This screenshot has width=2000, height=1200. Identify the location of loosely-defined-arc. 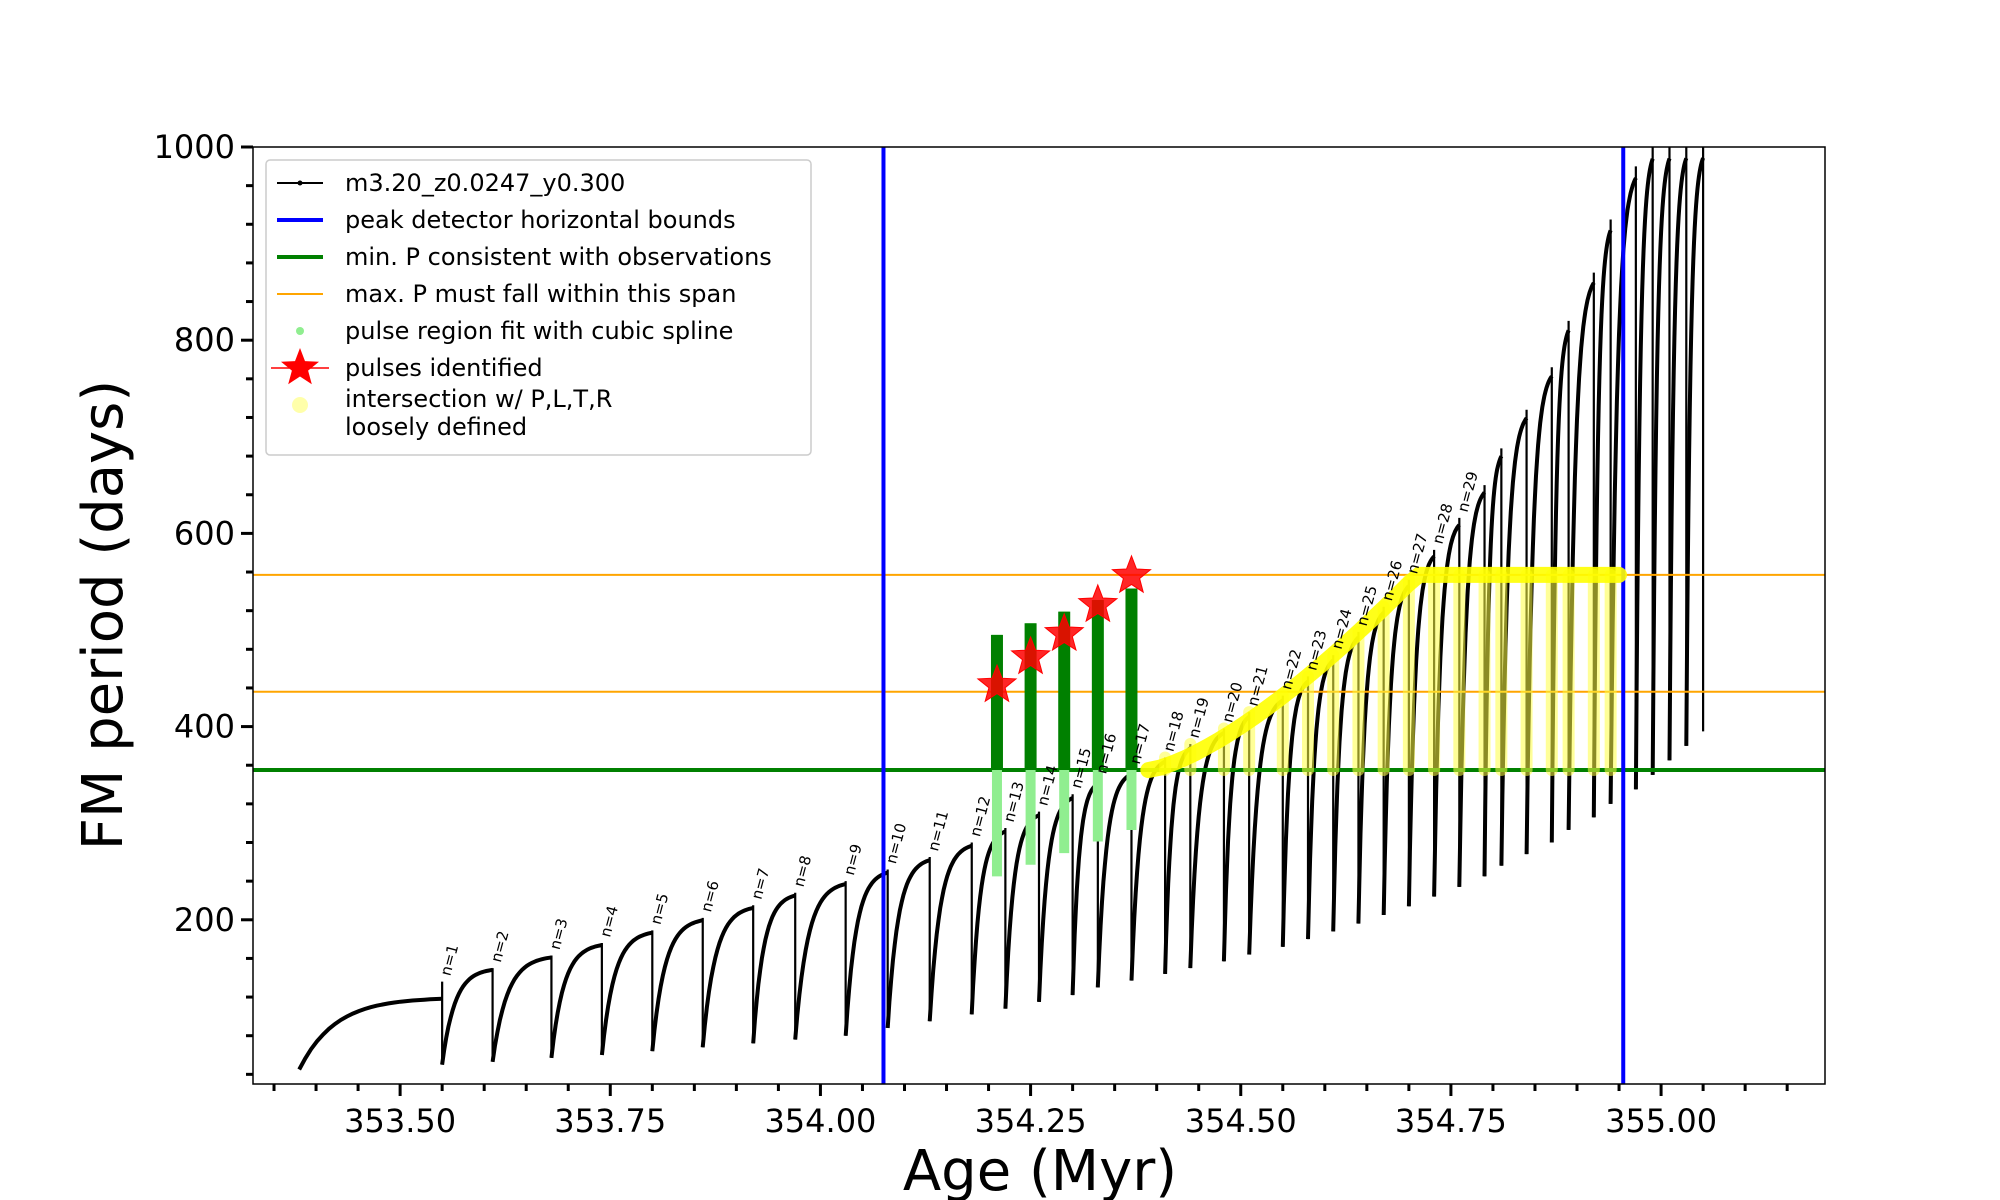
(1383, 672).